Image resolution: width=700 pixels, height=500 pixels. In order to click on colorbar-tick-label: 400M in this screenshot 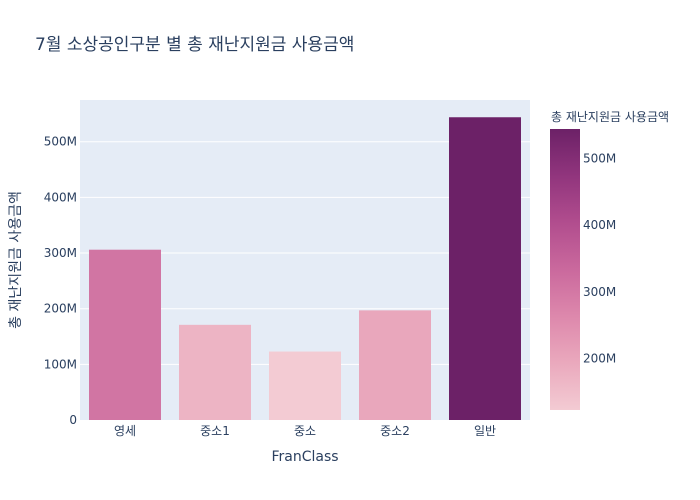, I will do `click(599, 225)`.